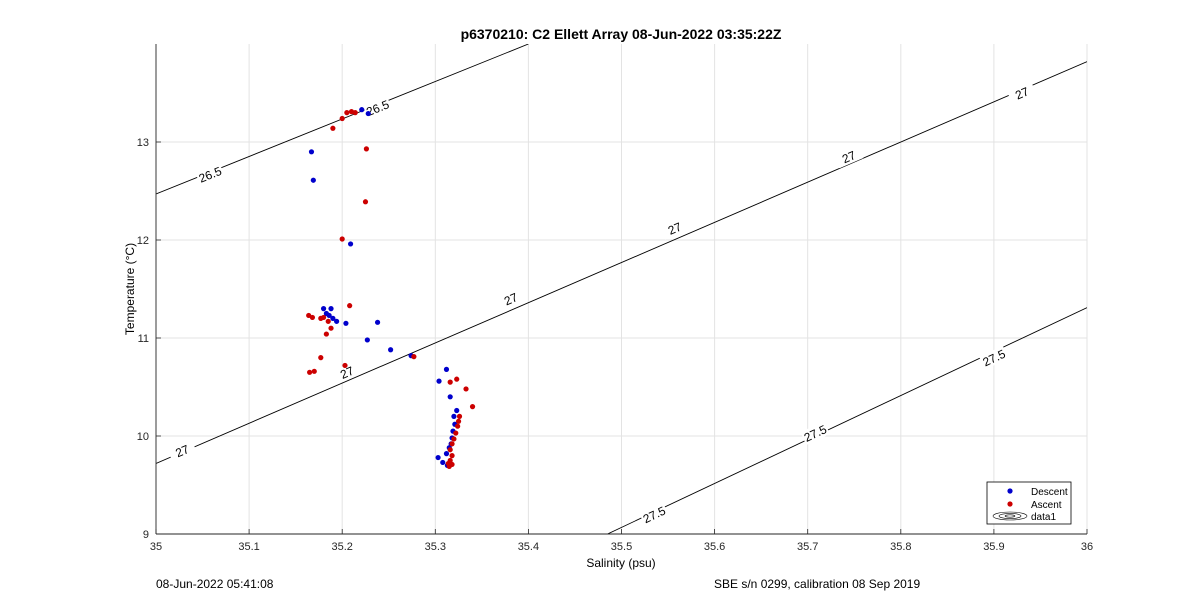 This screenshot has height=601, width=1200. I want to click on legend-marker-ascent, so click(1010, 504).